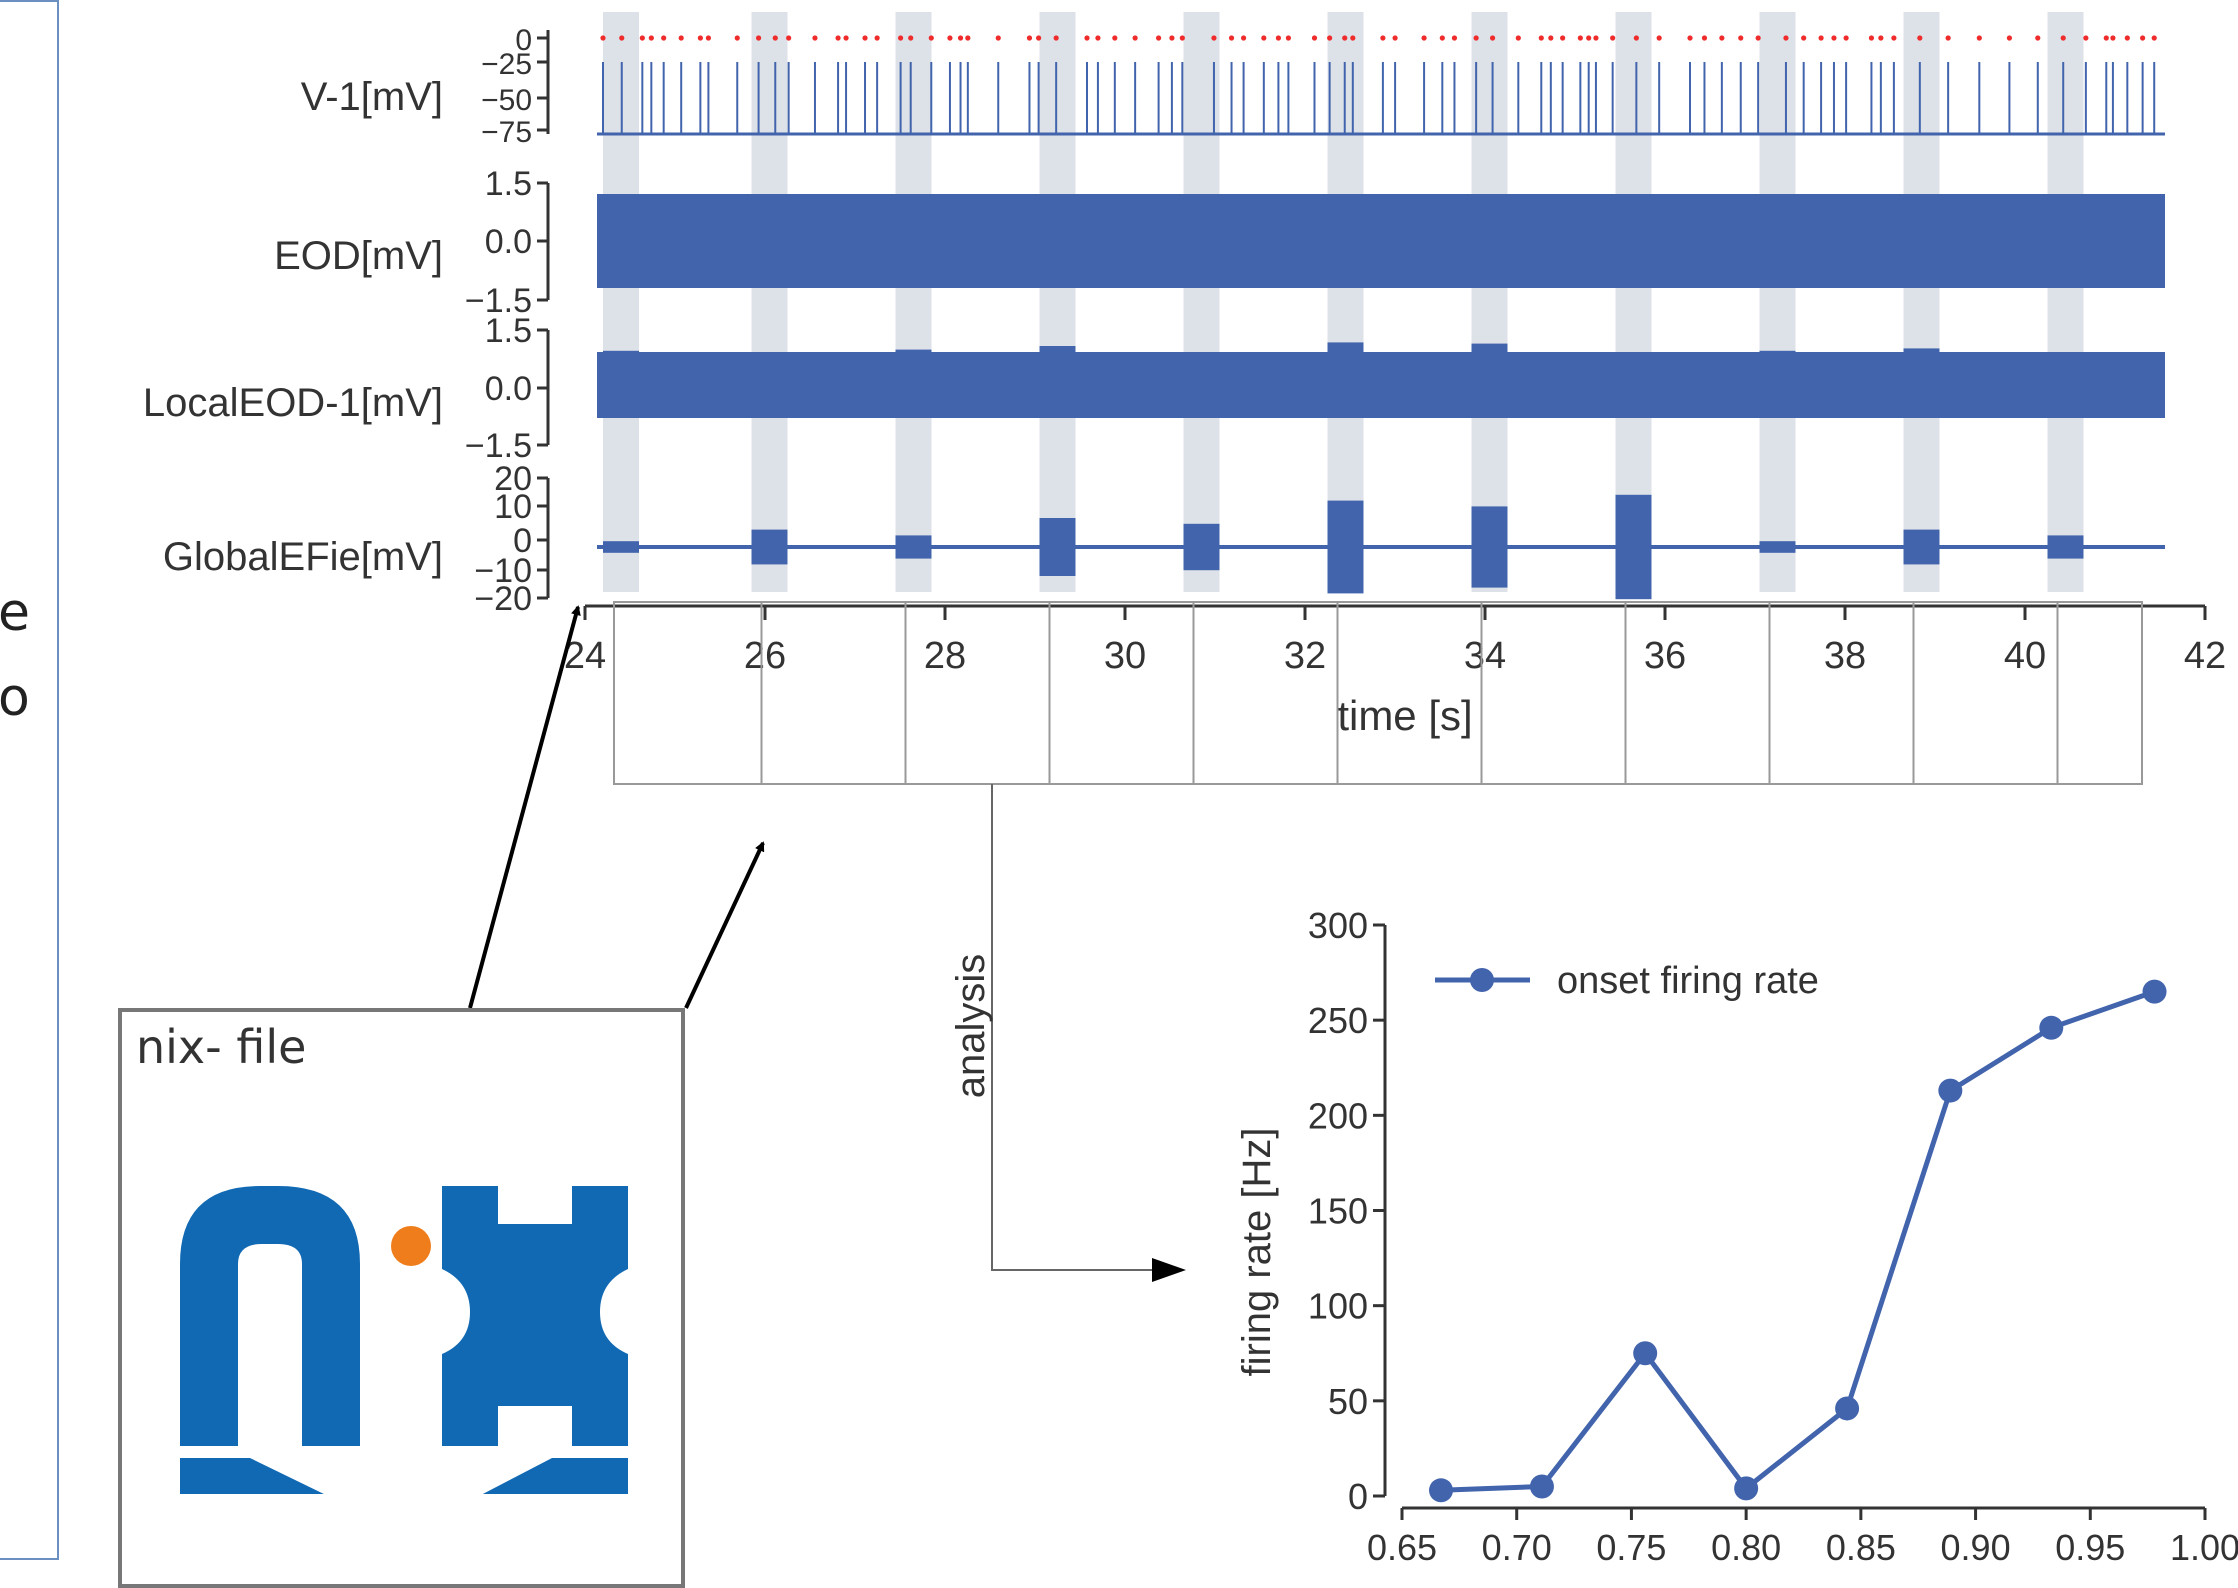 The height and width of the screenshot is (1588, 2238). Describe the element at coordinates (1381, 547) in the screenshot. I see `panel-global-efield` at that location.